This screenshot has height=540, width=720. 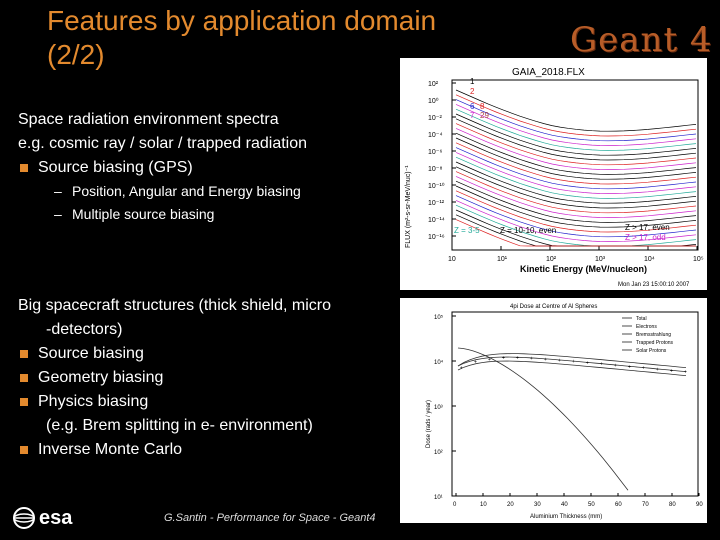 What do you see at coordinates (583, 269) in the screenshot?
I see `plot1-xlabel: Kinetic Energy (MeV/nucleon)` at bounding box center [583, 269].